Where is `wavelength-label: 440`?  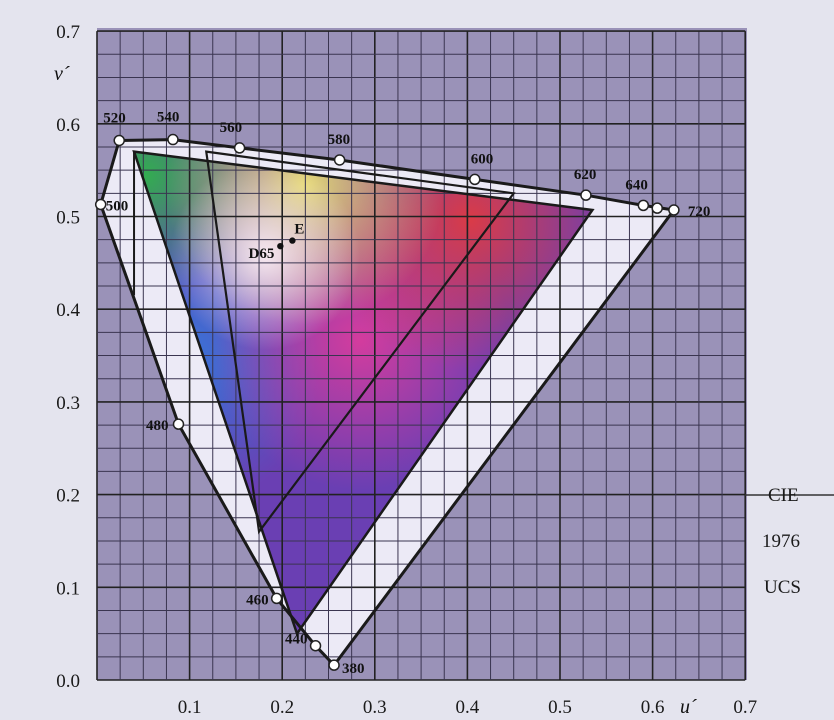
wavelength-label: 440 is located at coordinates (296, 640).